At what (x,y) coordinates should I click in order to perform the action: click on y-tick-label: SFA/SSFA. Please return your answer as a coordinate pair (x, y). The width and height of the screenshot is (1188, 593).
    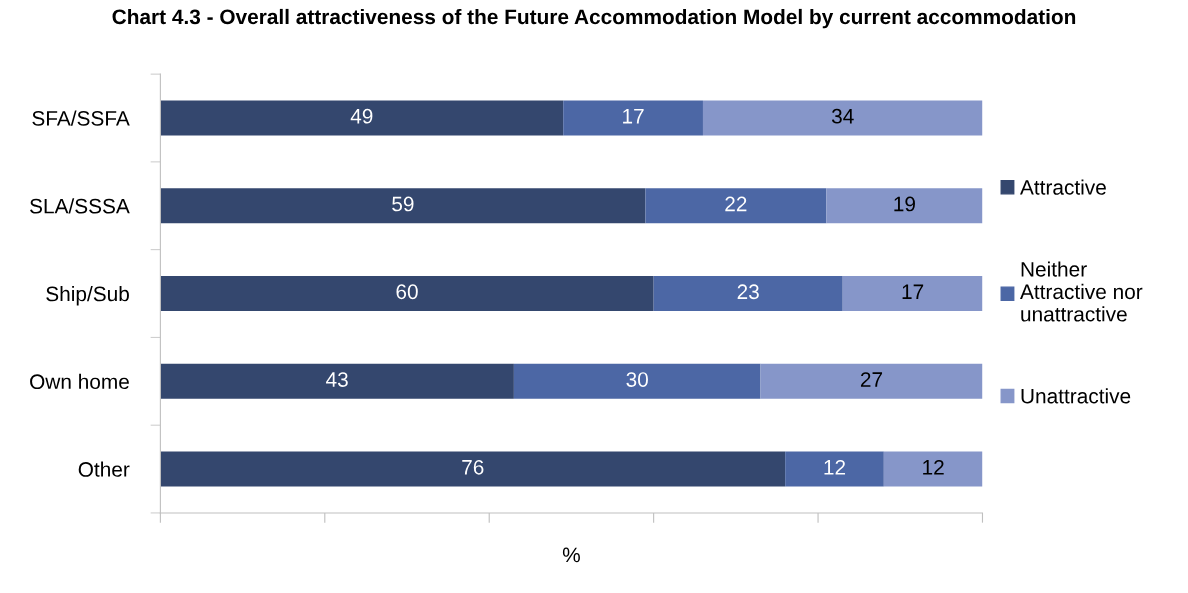
    Looking at the image, I should click on (81, 118).